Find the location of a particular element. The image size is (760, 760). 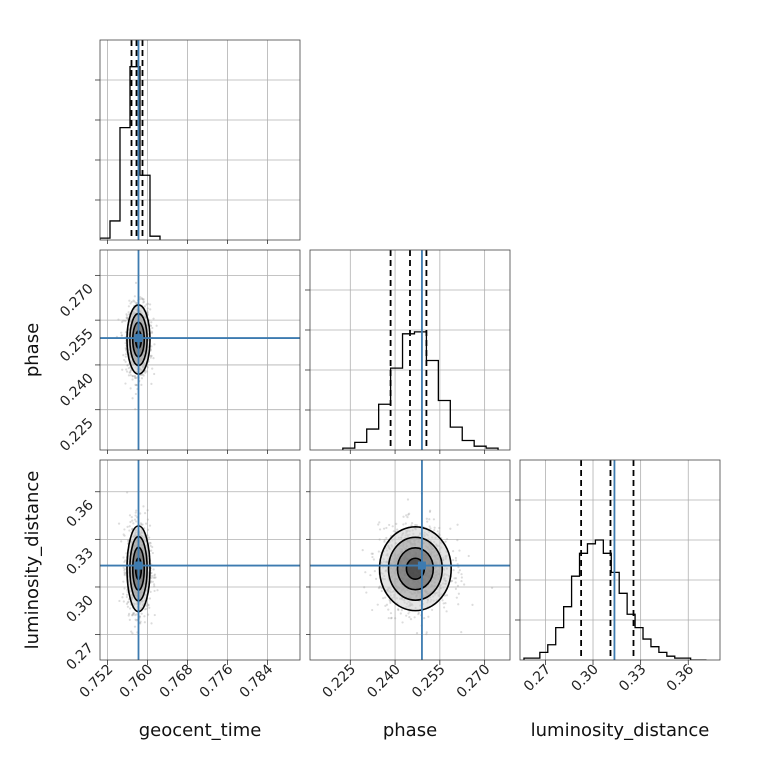

scatter-panel-geocent_time-luminosity_distance is located at coordinates (200, 560).